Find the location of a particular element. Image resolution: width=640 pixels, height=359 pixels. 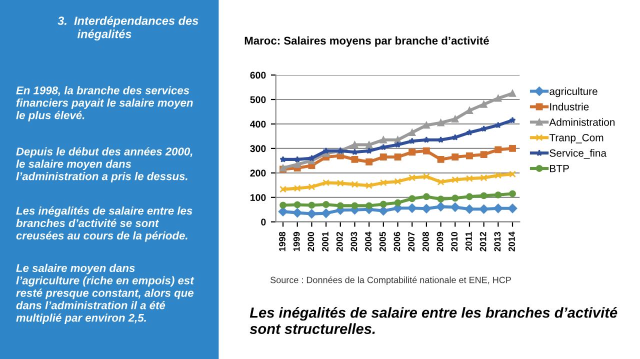

y-tick-label: 400 is located at coordinates (258, 124).